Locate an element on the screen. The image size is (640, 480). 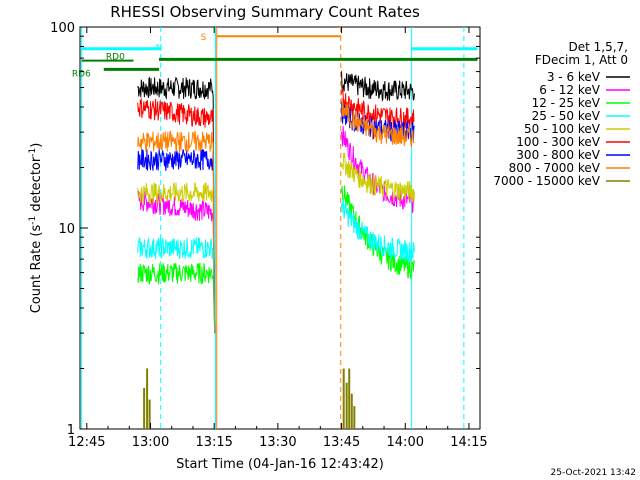
timestamp: 25-Oct-2021 13:42 is located at coordinates (593, 473).